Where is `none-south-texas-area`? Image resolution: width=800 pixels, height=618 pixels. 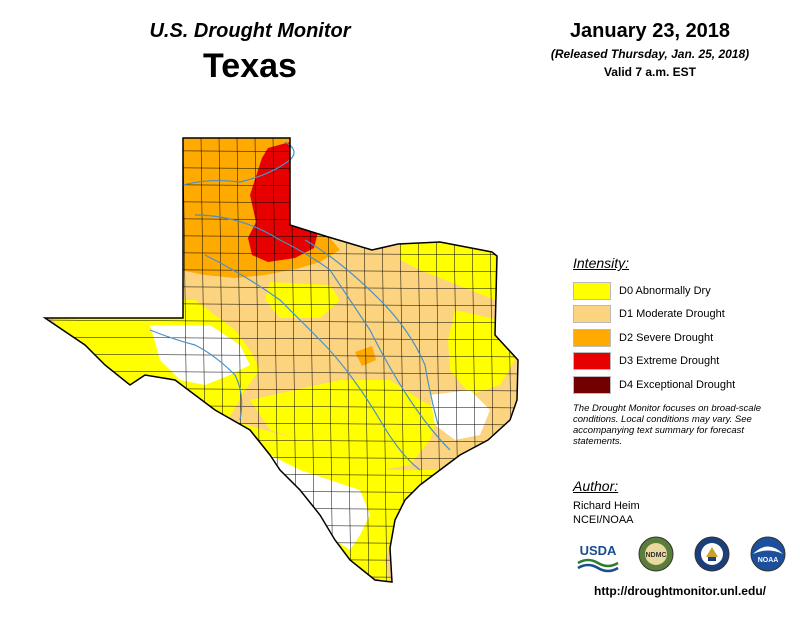 none-south-texas-area is located at coordinates (320, 502).